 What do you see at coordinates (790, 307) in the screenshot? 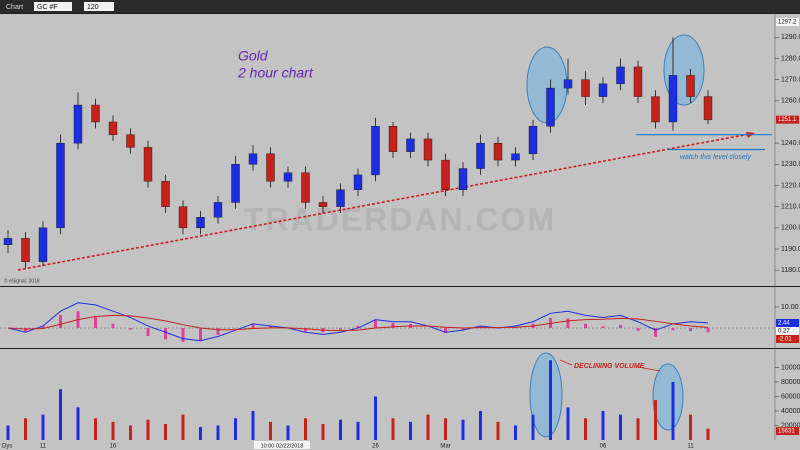
I see `macd-tick-label: 10.00` at bounding box center [790, 307].